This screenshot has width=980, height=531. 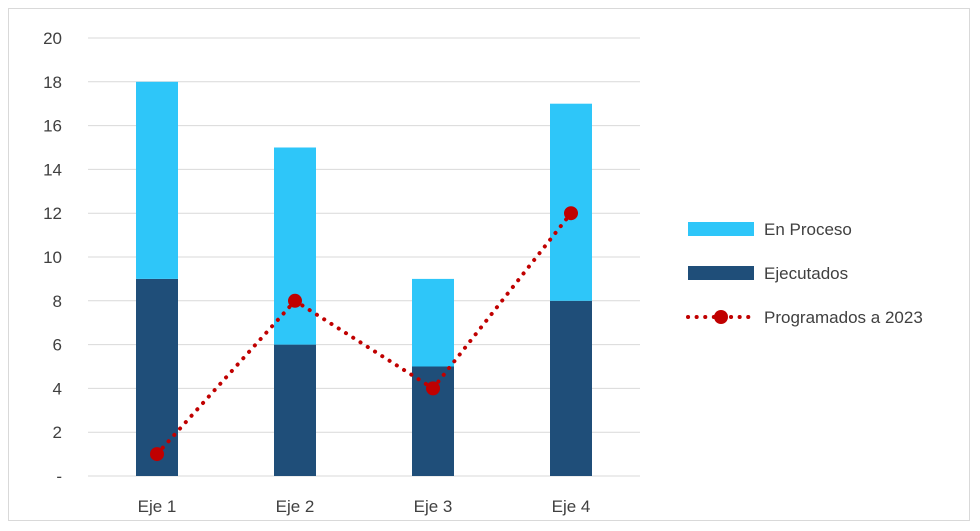 I want to click on legend-label: En Proceso, so click(x=808, y=229).